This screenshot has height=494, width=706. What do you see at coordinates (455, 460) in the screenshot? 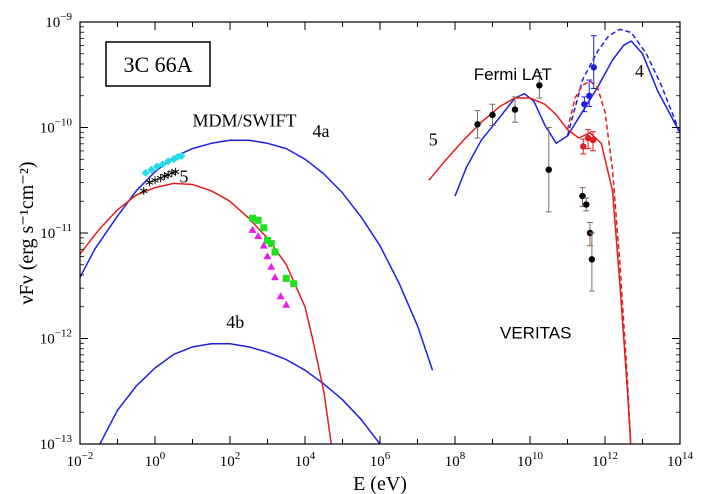
I see `x-tick-label: 10⁸` at bounding box center [455, 460].